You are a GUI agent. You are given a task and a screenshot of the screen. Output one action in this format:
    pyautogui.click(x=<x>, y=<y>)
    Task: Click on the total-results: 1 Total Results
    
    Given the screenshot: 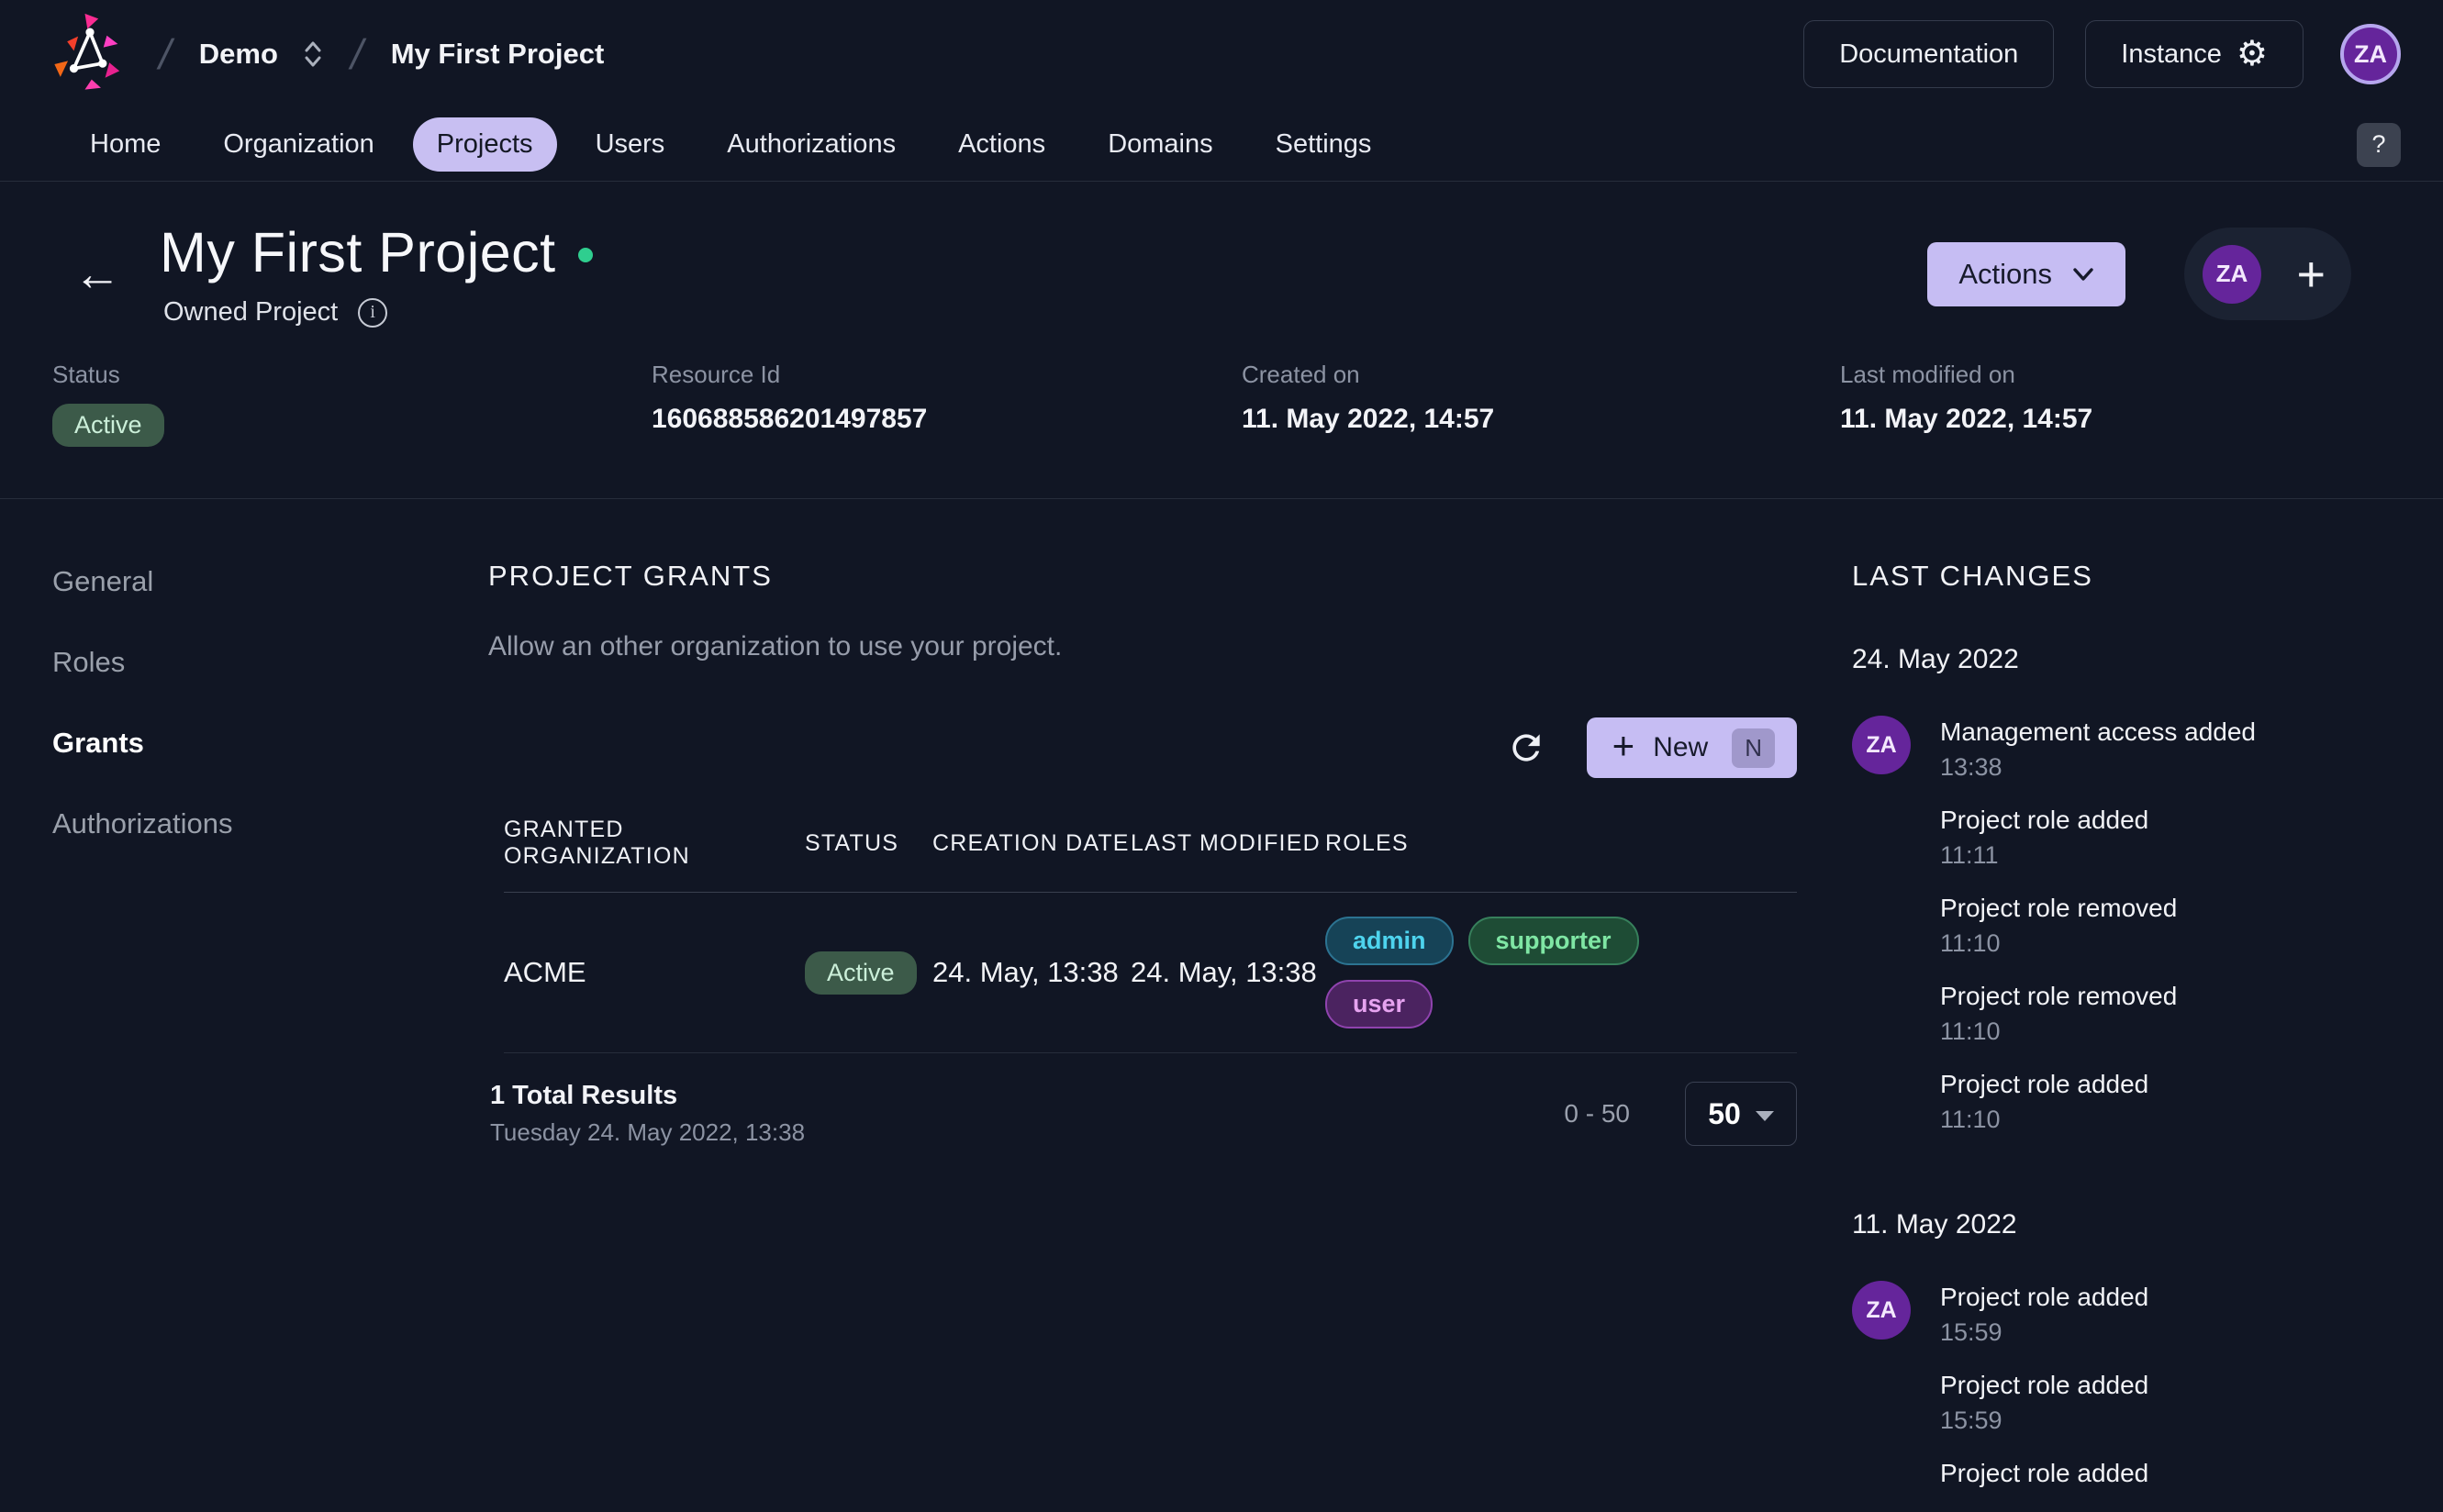 What is the action you would take?
    pyautogui.click(x=584, y=1096)
    